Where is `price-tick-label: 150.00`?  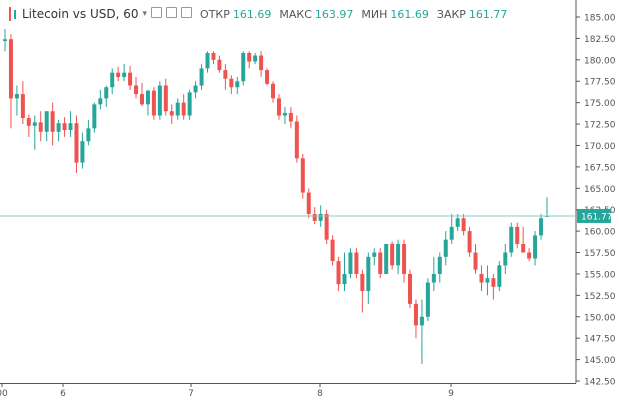 price-tick-label: 150.00 is located at coordinates (600, 318).